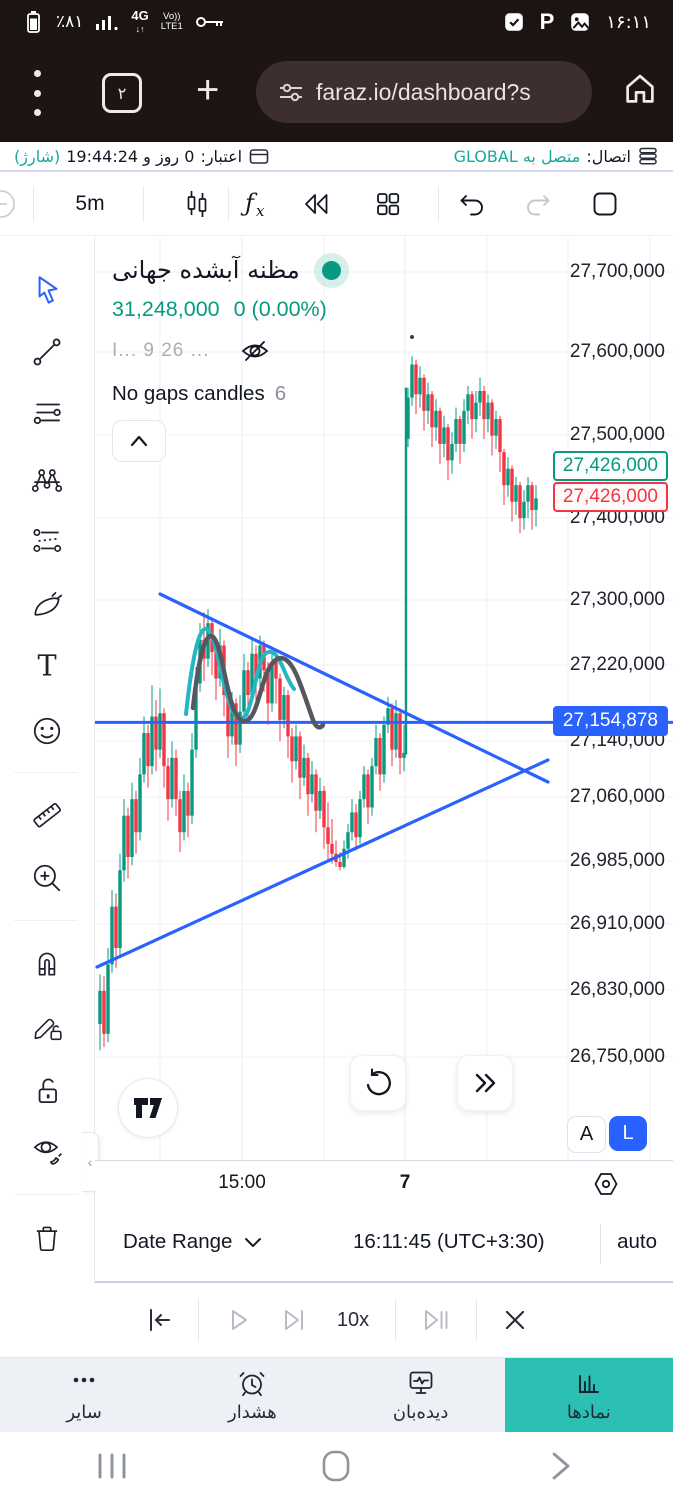 This screenshot has width=673, height=1500. I want to click on symbol-legend: مظنه آبشده جهانی, so click(226, 270).